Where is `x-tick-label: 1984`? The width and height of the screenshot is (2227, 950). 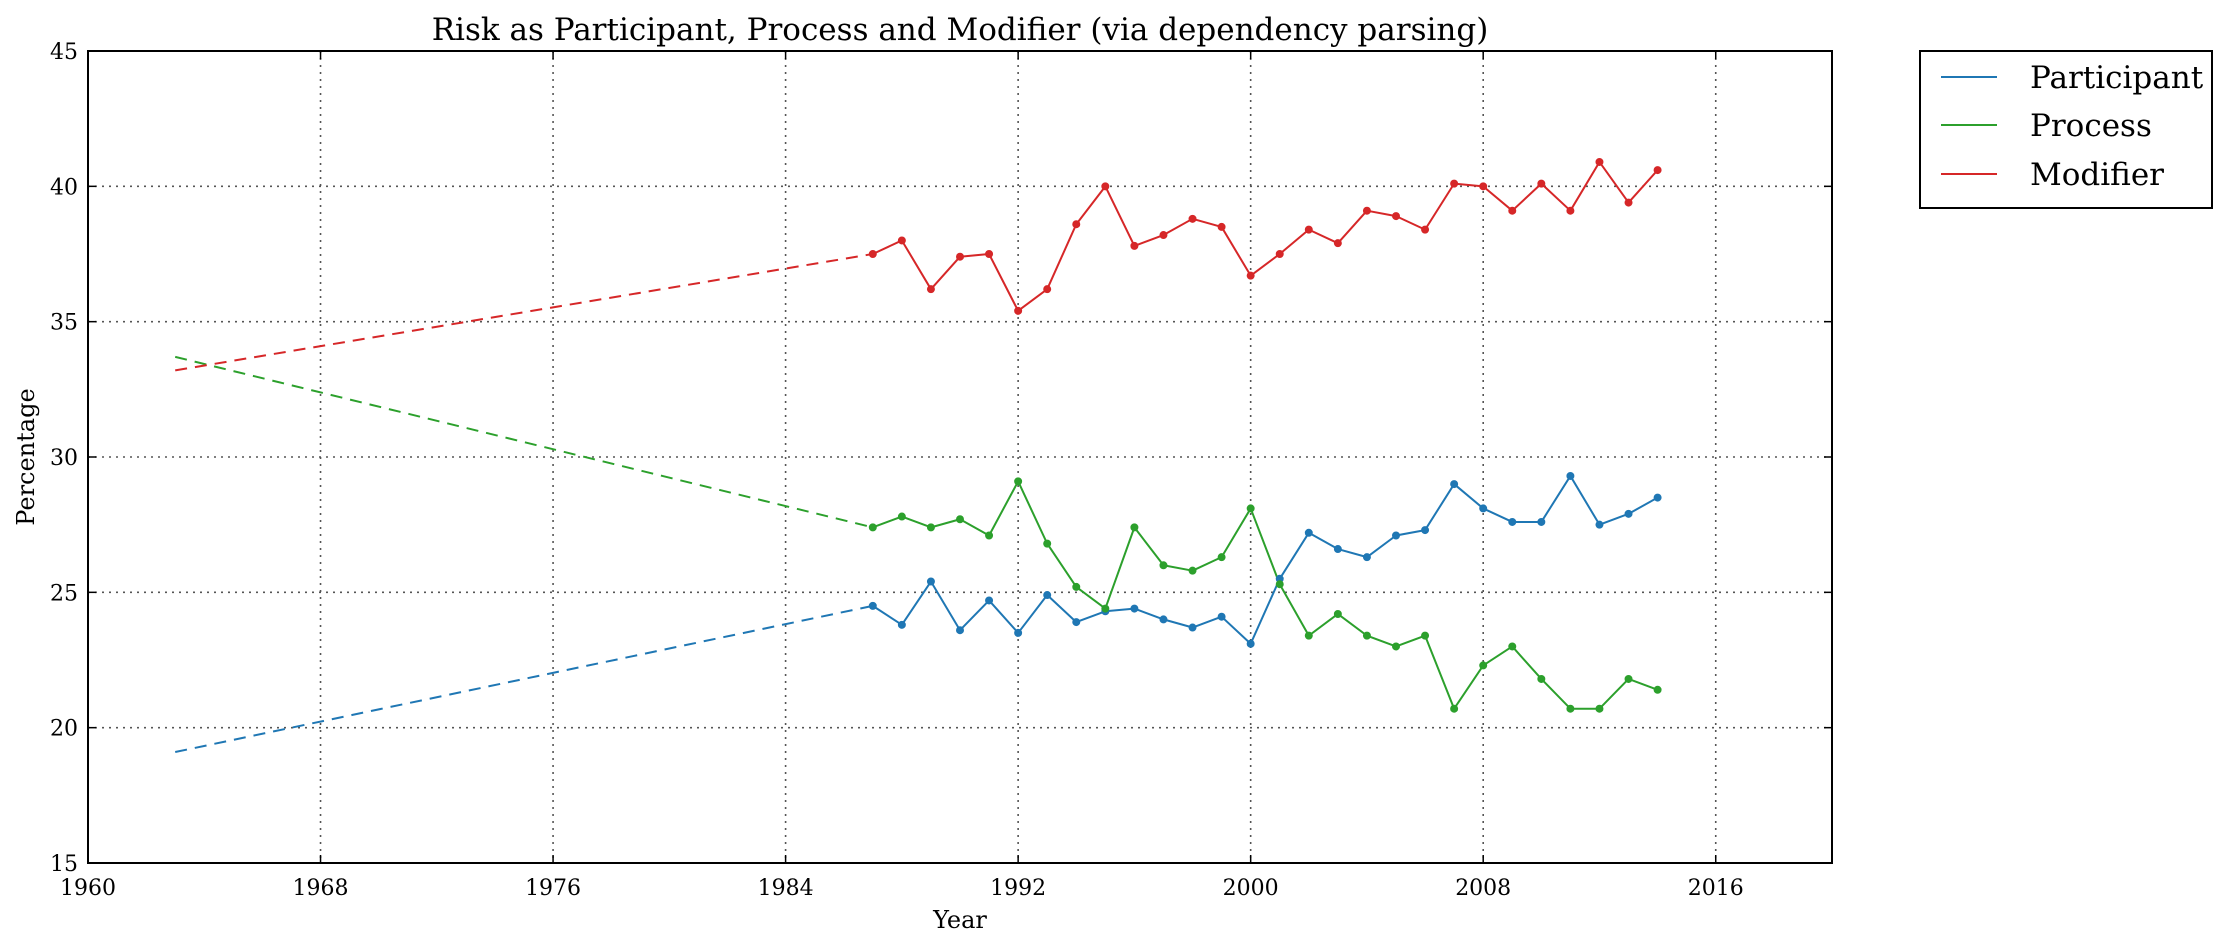
x-tick-label: 1984 is located at coordinates (786, 888).